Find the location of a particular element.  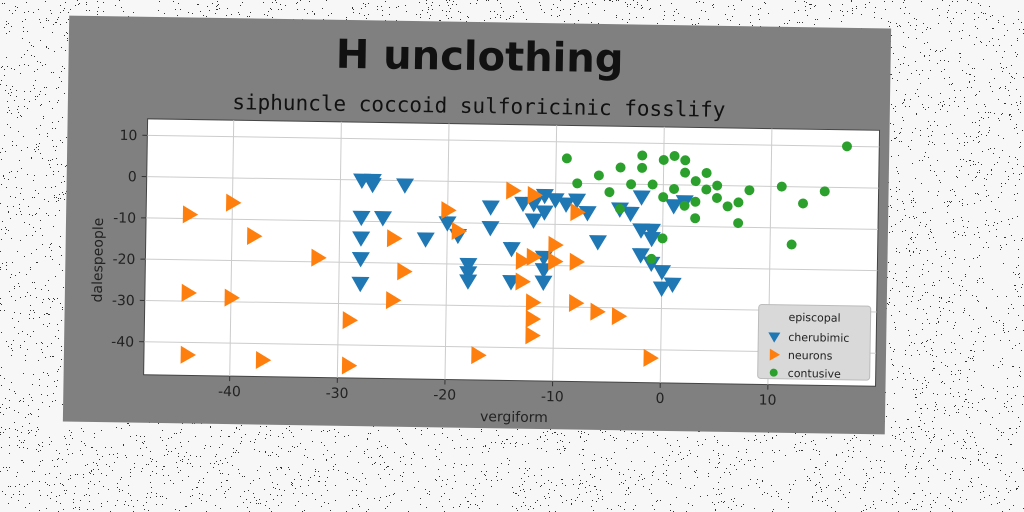

x-tick-label: -40 is located at coordinates (229, 392).